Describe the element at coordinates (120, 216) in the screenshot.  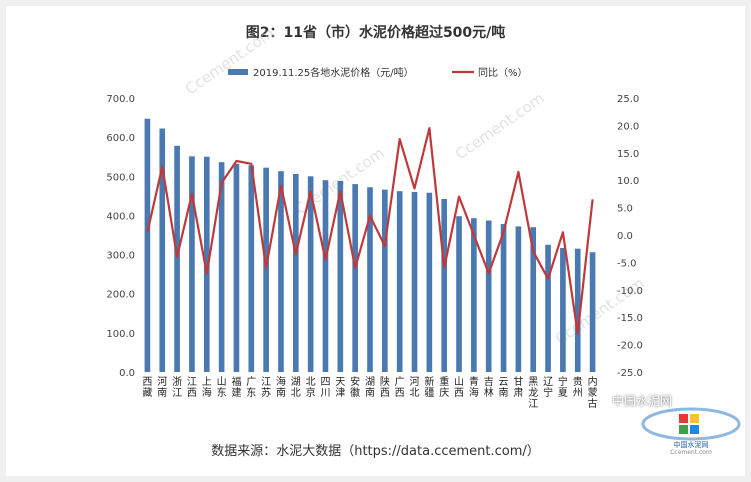
I see `left-axis-tick-label: 400.0` at that location.